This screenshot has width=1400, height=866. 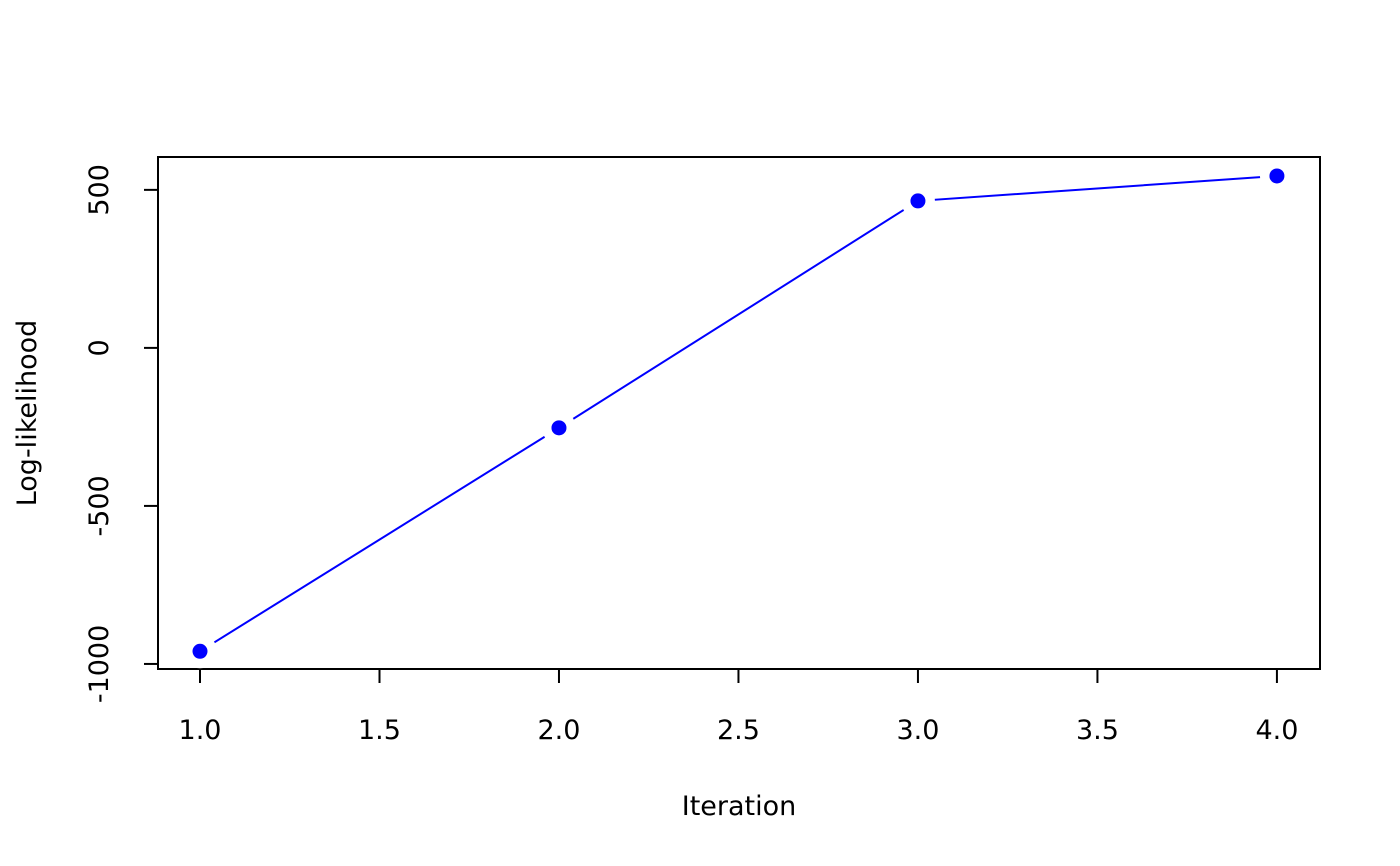 I want to click on y-tick-label: -500, so click(x=99, y=505).